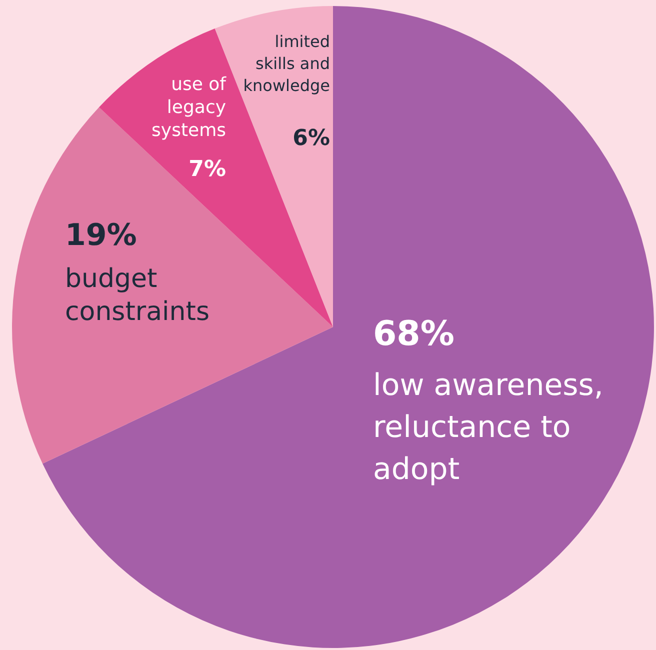  What do you see at coordinates (488, 427) in the screenshot?
I see `slice-label: low awareness, reluctance to adopt` at bounding box center [488, 427].